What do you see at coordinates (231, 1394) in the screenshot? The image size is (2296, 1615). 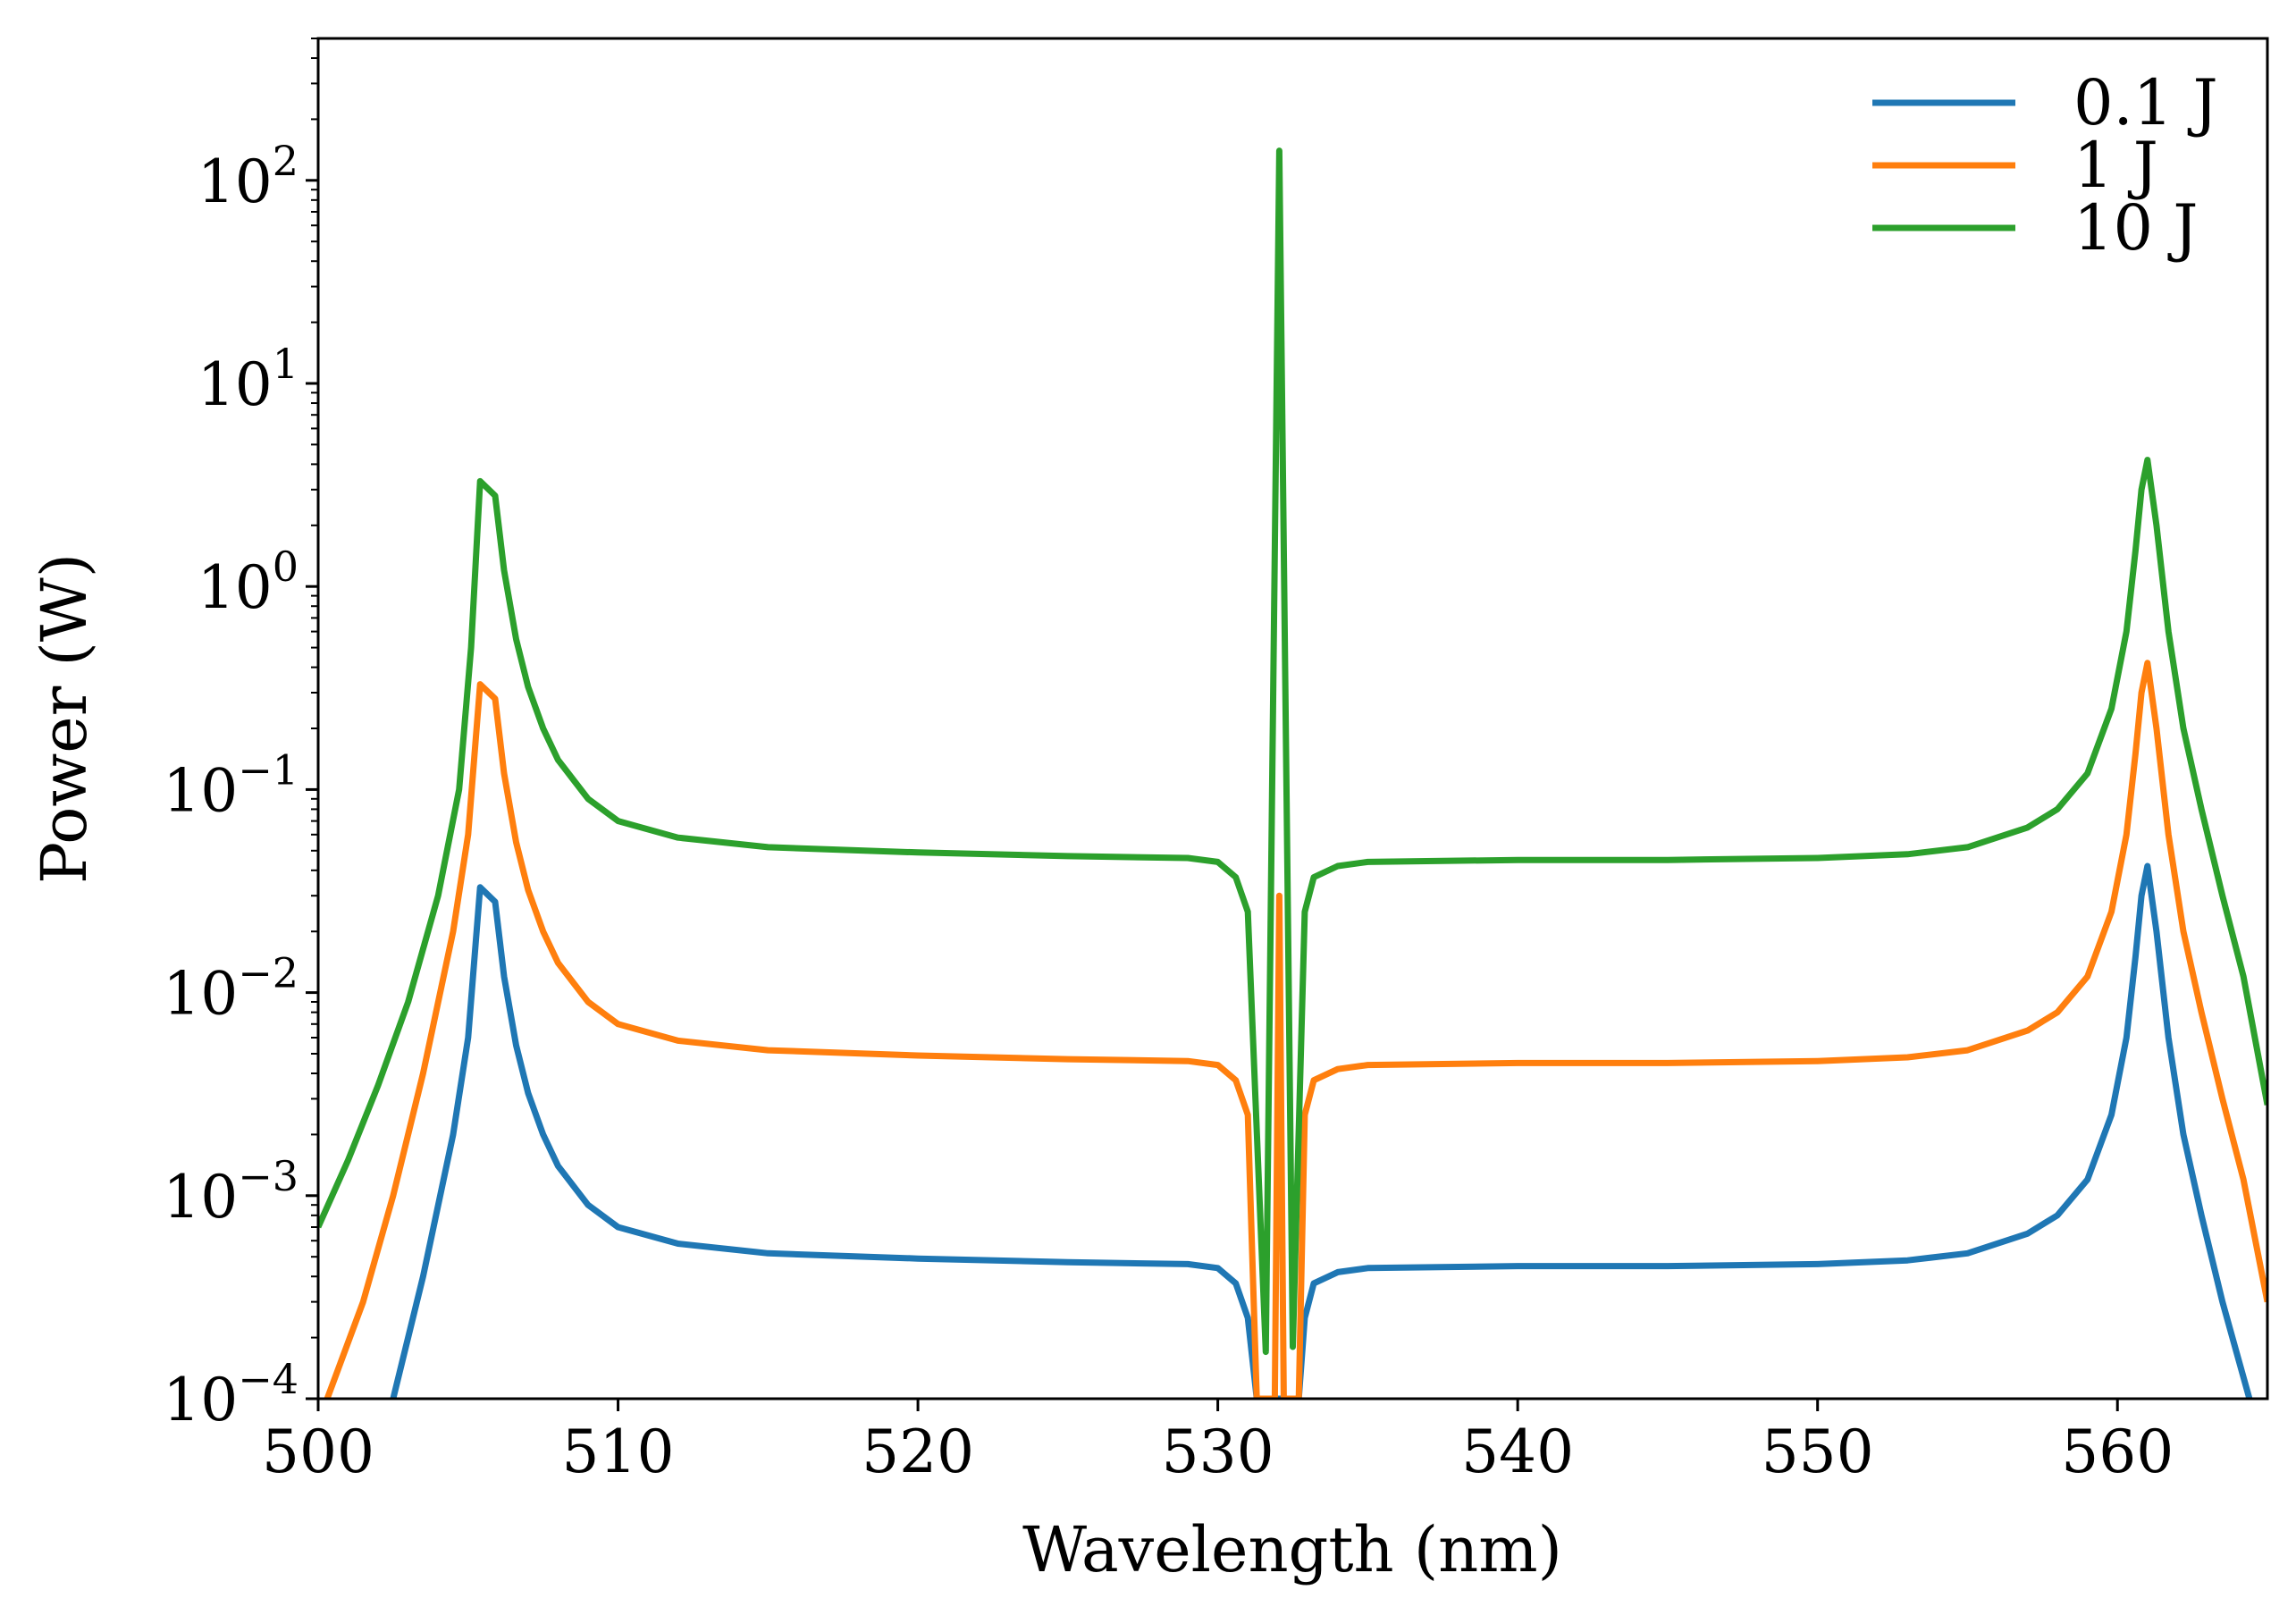 I see `y-tick-label: 10⁻⁴` at bounding box center [231, 1394].